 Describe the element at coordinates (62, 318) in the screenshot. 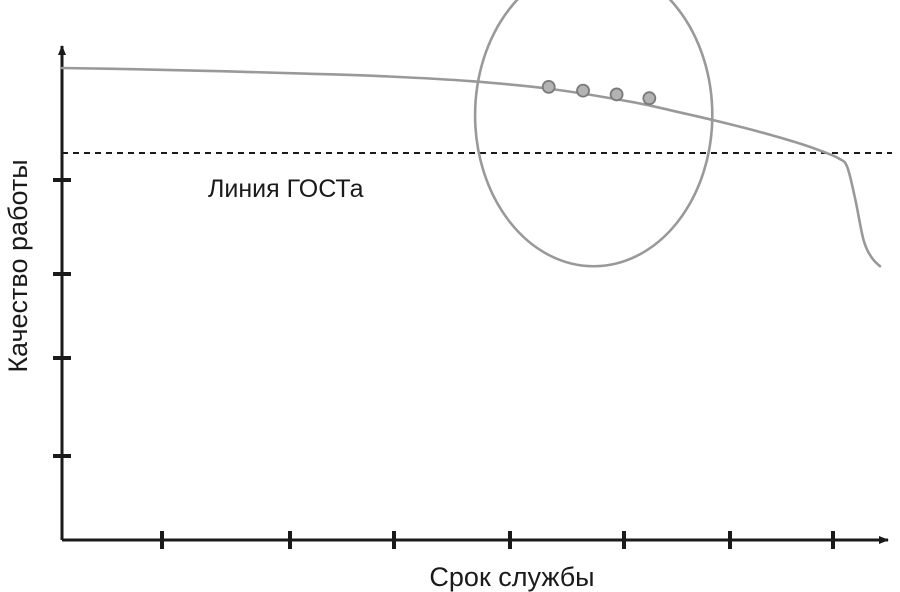

I see `y-axis-ticks` at that location.